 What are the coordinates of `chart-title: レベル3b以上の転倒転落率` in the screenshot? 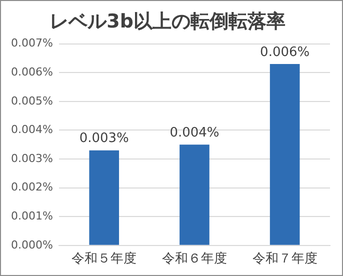 It's located at (168, 21).